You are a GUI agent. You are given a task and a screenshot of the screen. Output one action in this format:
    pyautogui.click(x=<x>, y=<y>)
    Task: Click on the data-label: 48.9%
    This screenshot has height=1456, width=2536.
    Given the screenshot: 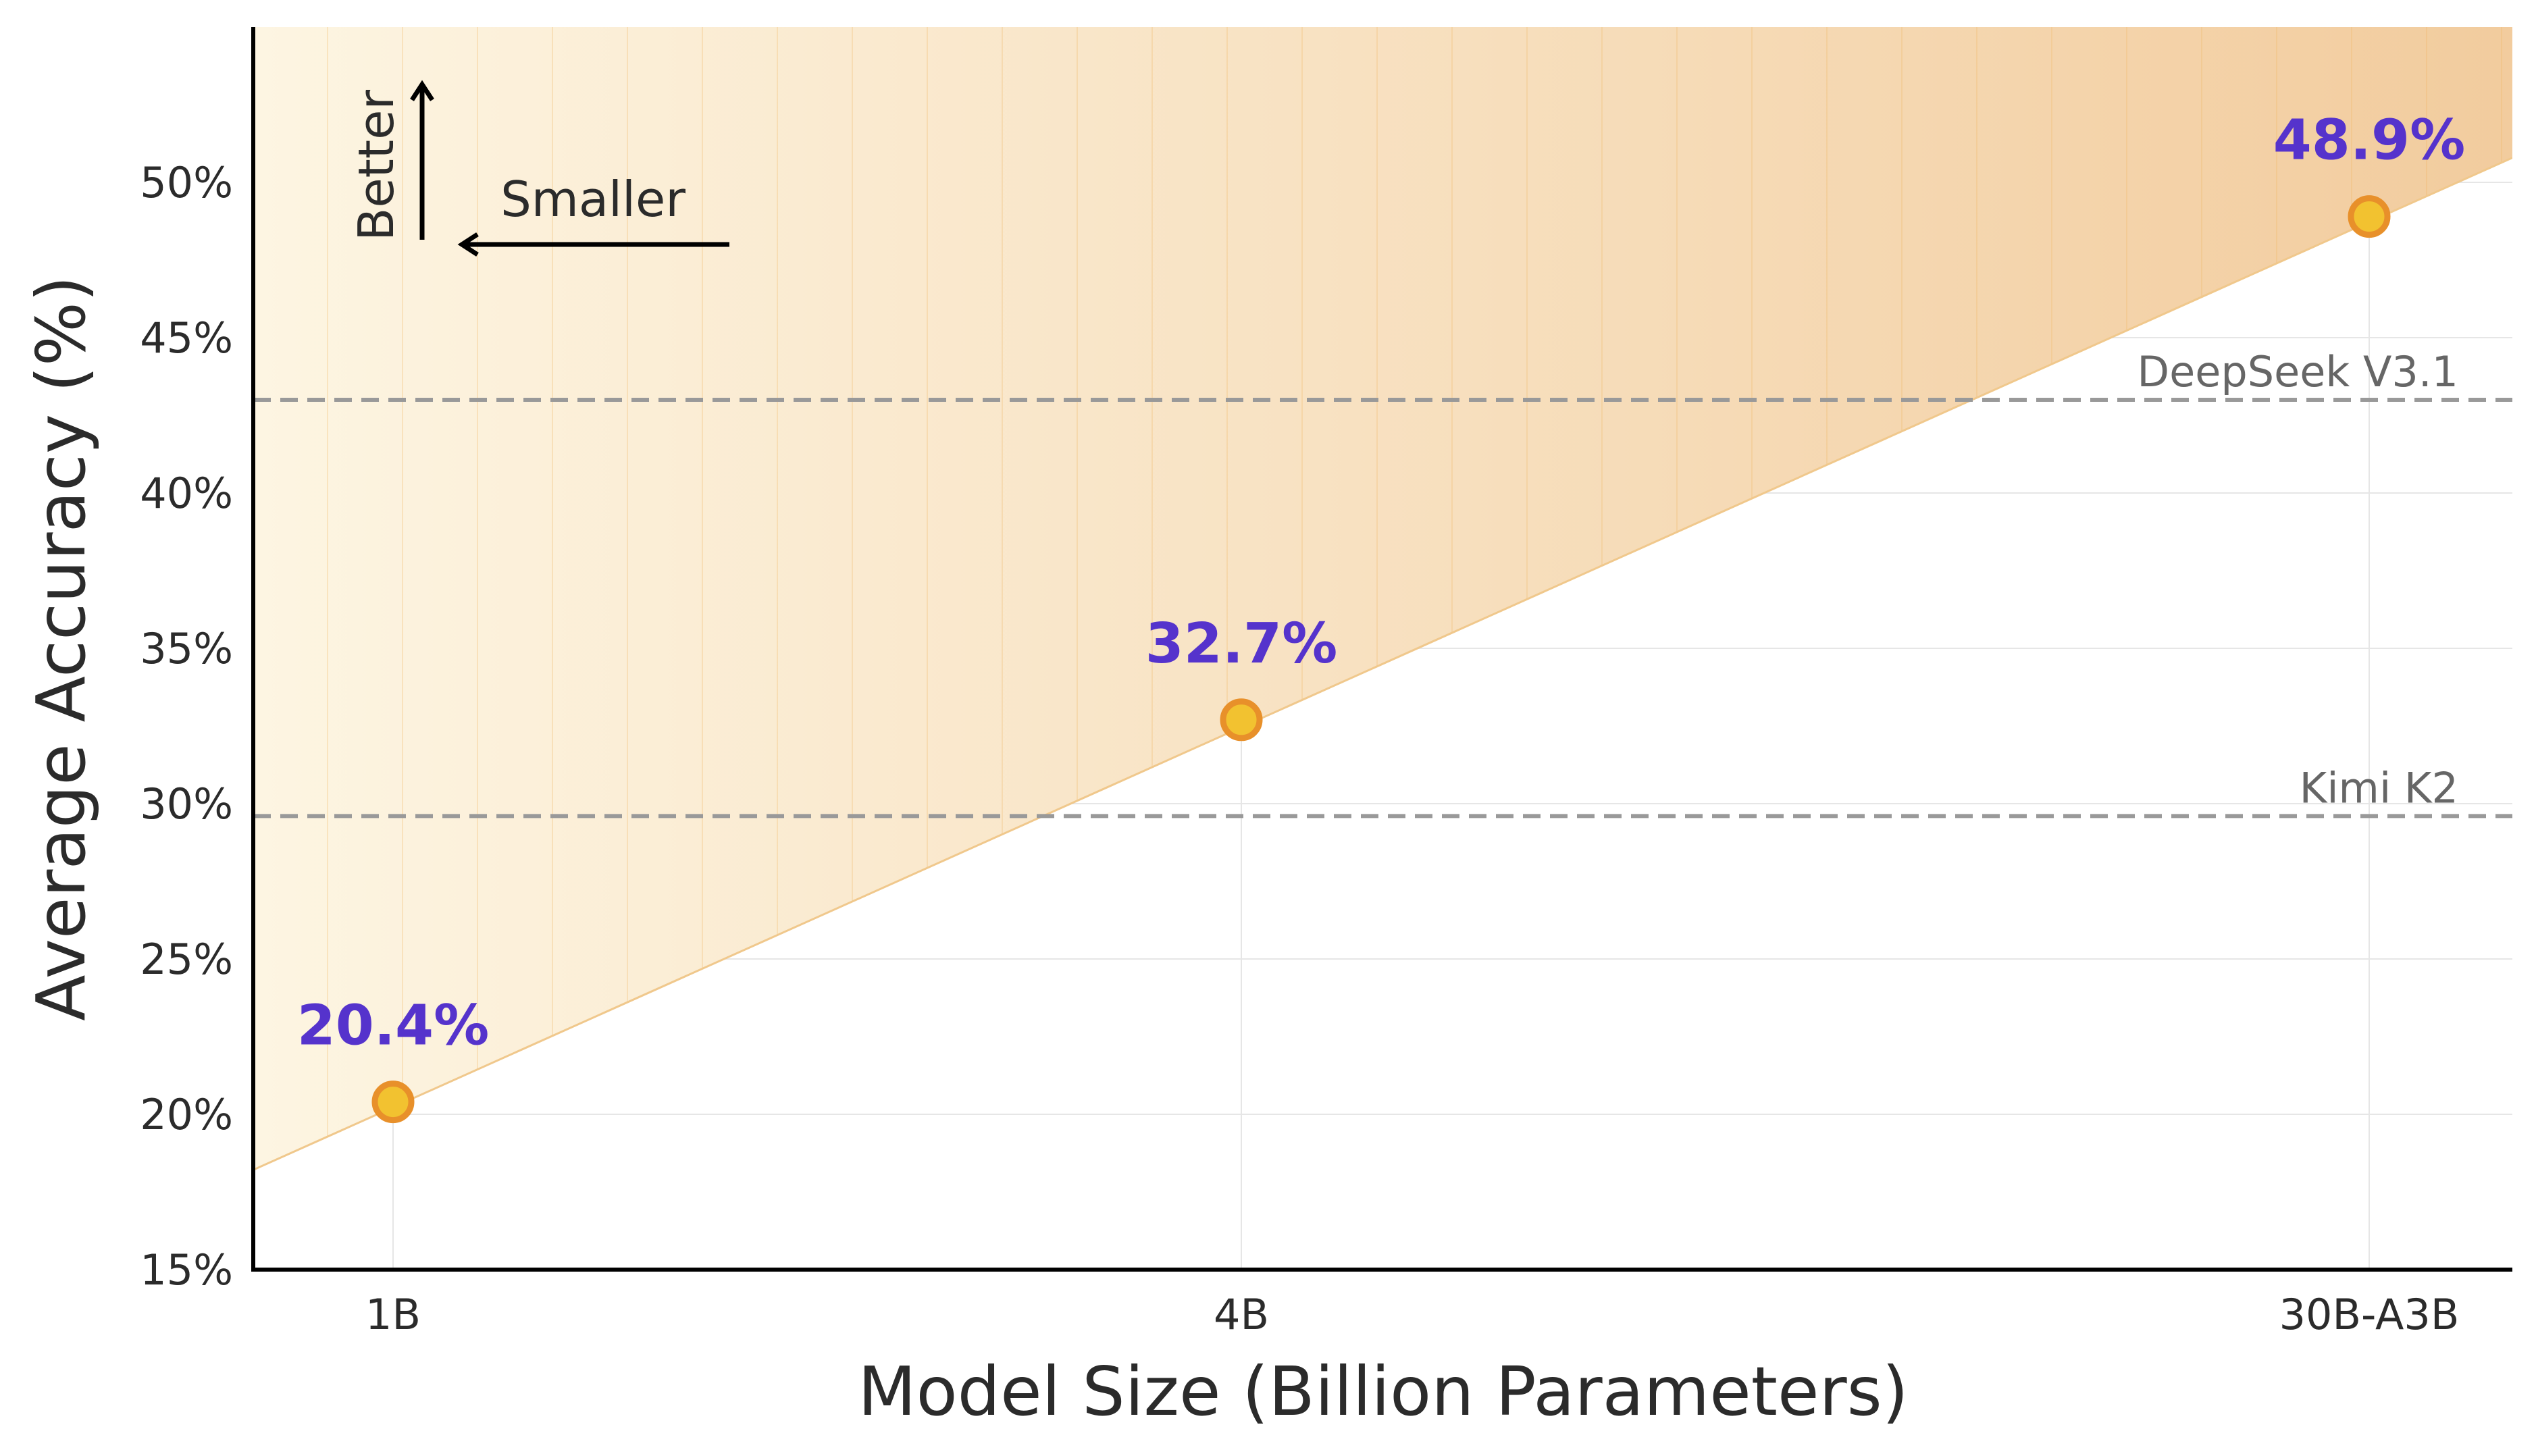 What is the action you would take?
    pyautogui.click(x=2369, y=141)
    